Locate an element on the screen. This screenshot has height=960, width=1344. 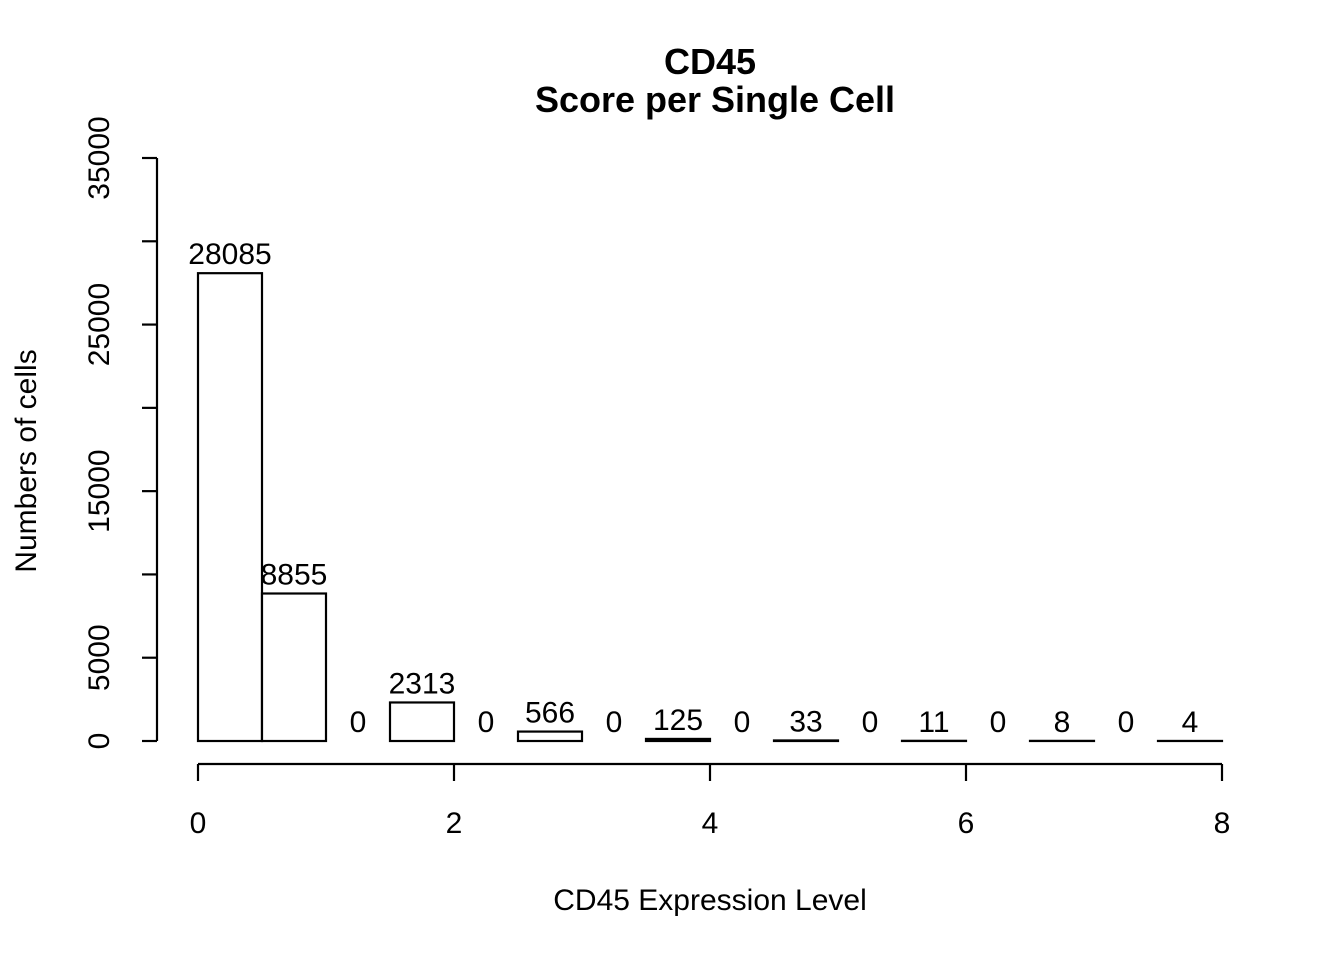
bar-value-label: 125 is located at coordinates (678, 720).